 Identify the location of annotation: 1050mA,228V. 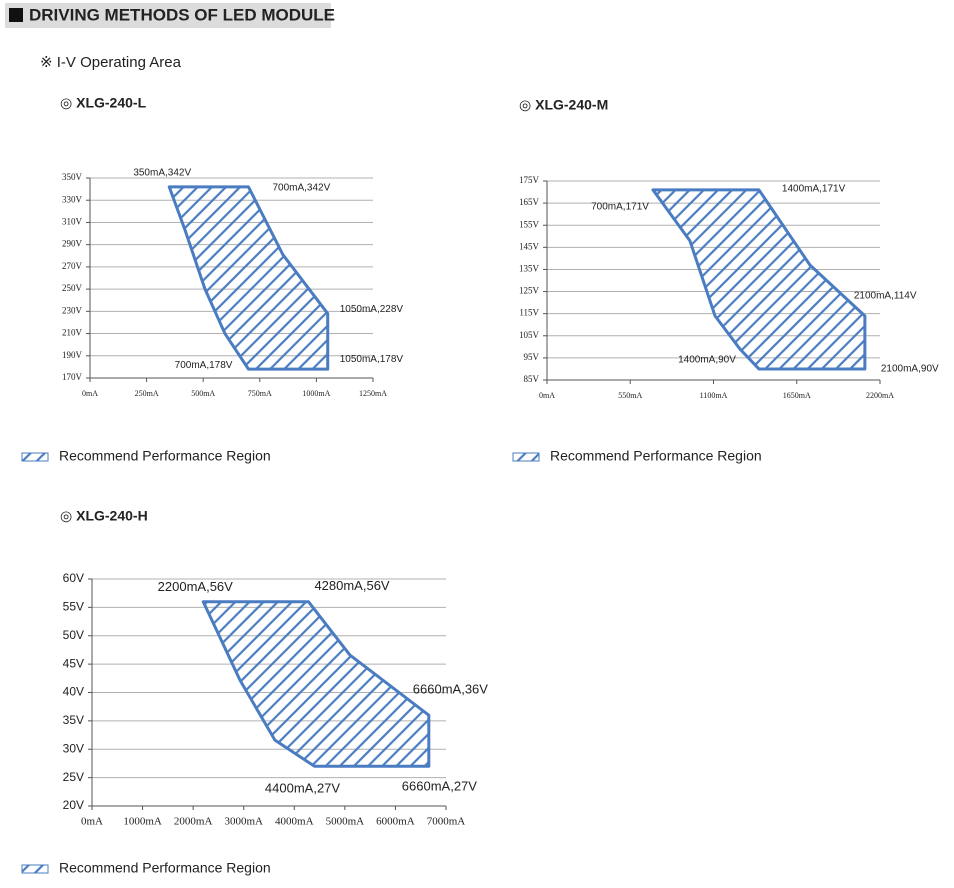
(372, 309).